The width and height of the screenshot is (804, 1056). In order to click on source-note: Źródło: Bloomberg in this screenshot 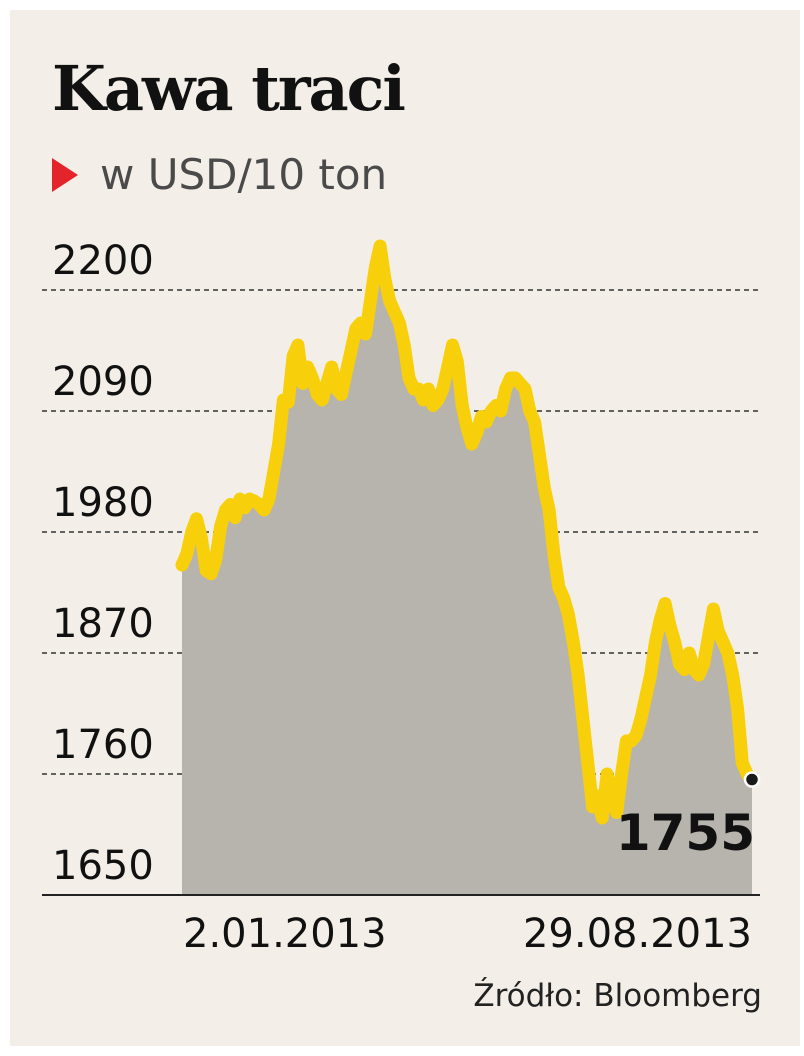, I will do `click(617, 996)`.